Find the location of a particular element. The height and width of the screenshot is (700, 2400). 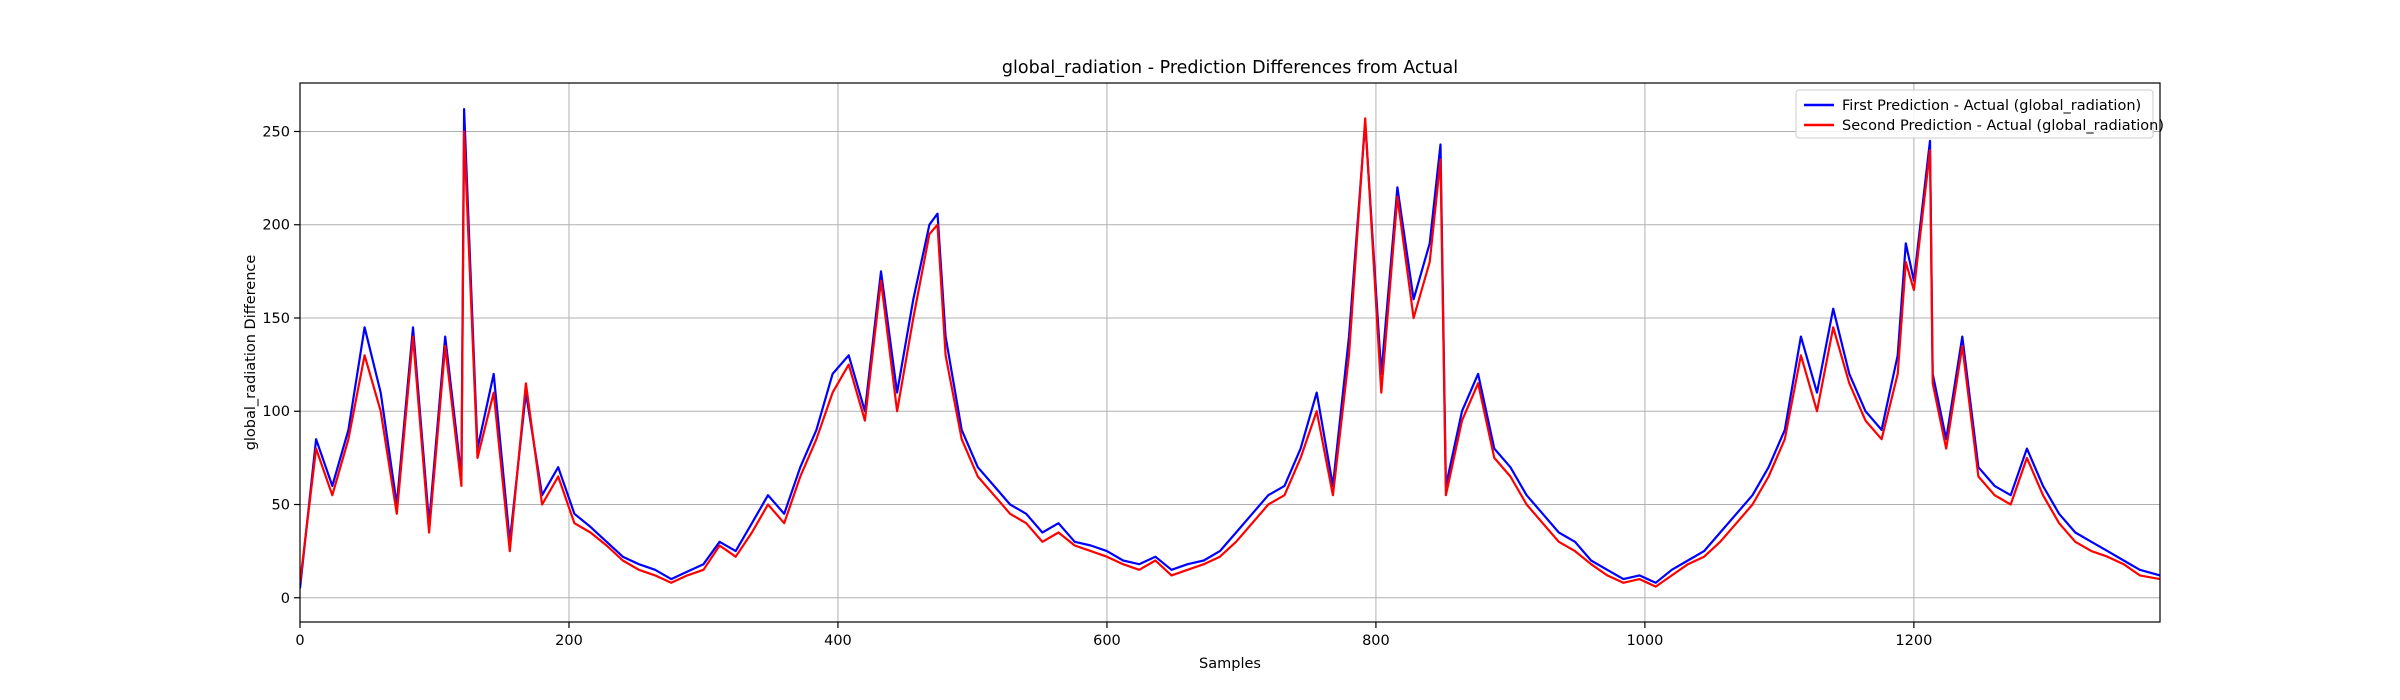

x-tick-label: 200 is located at coordinates (569, 641).